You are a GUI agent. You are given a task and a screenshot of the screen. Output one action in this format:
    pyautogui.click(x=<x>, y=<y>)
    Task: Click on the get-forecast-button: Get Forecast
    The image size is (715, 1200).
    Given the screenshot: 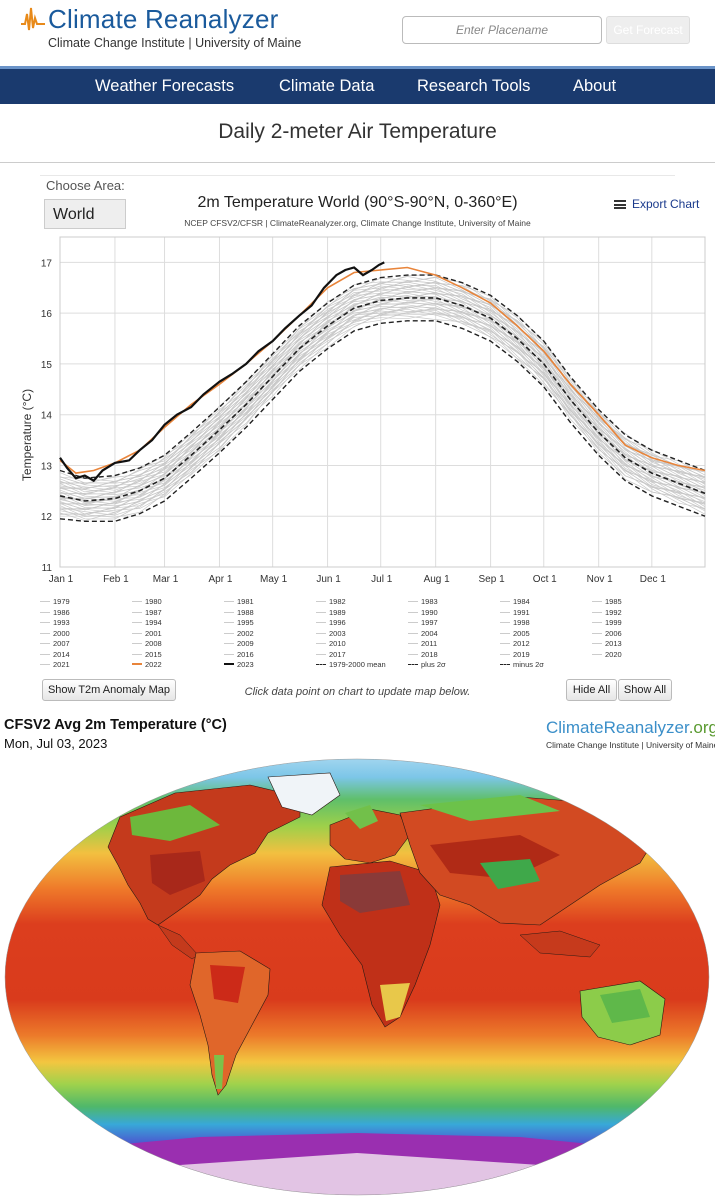 What is the action you would take?
    pyautogui.click(x=648, y=30)
    